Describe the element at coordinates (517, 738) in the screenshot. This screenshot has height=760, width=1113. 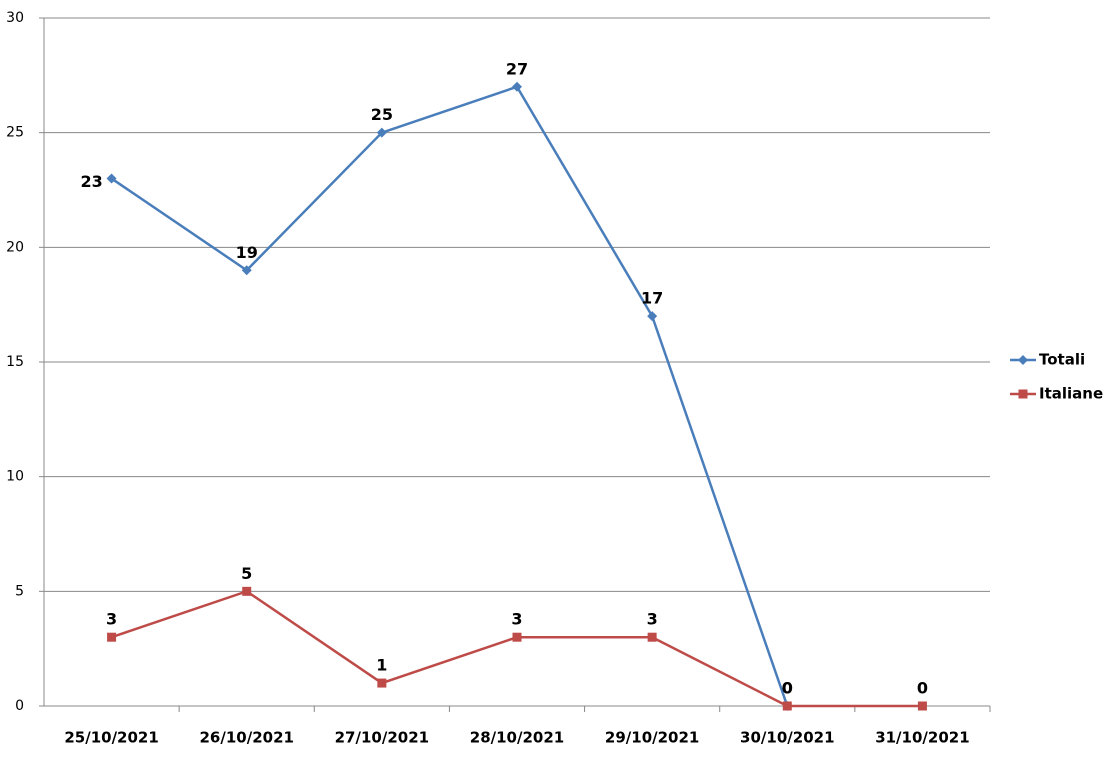
I see `x-tick-label: 28/10/2021` at that location.